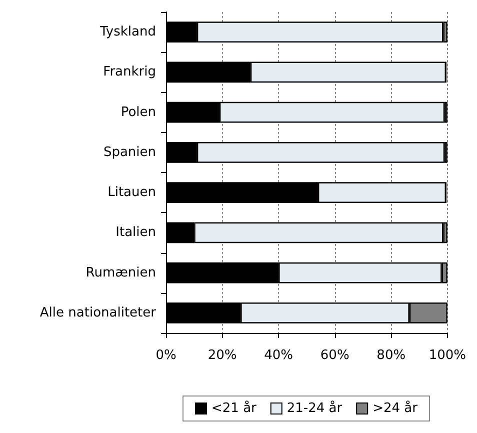  I want to click on legend-label: 21-24 år, so click(314, 408).